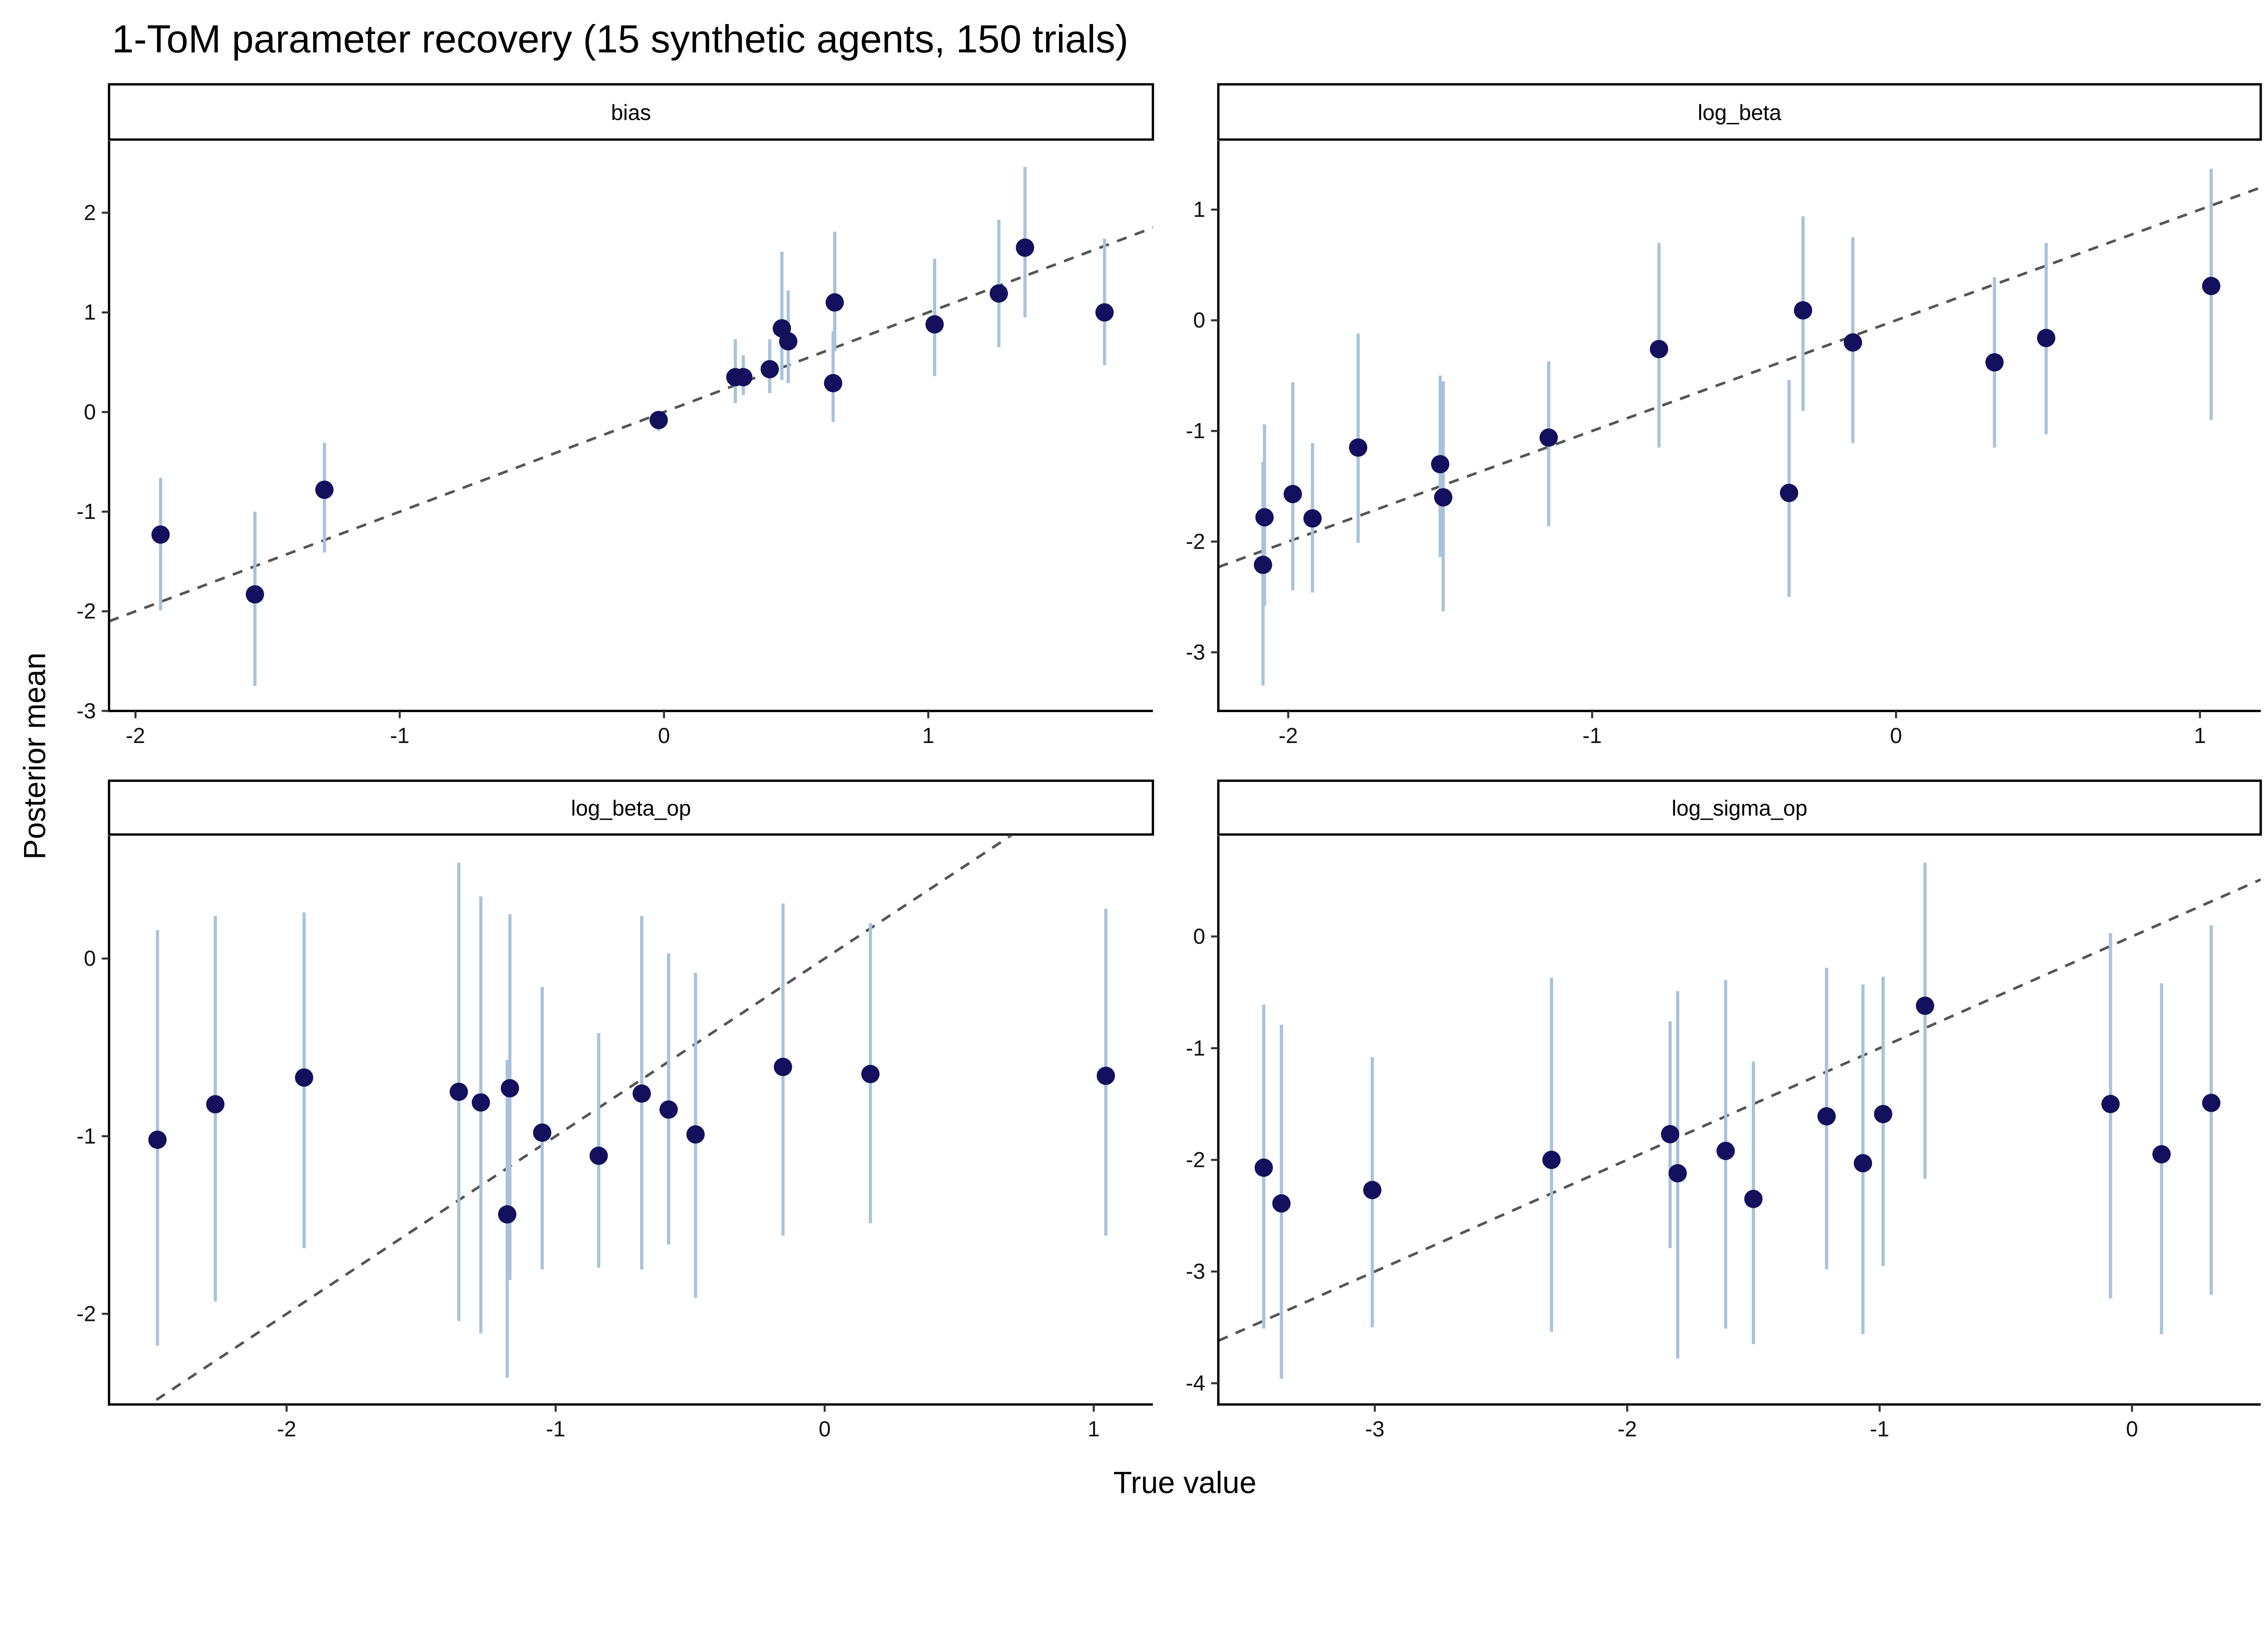 Image resolution: width=2268 pixels, height=1633 pixels. Describe the element at coordinates (1185, 1483) in the screenshot. I see `x-axis-title: True value` at that location.